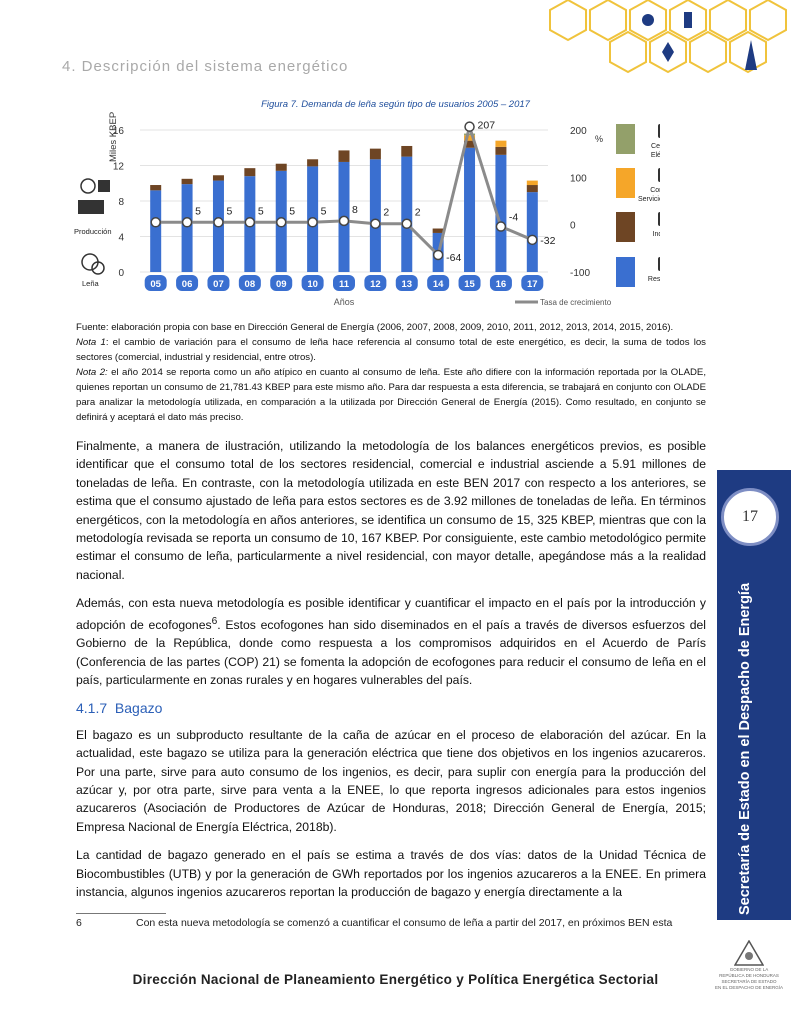 Image resolution: width=791 pixels, height=1024 pixels. I want to click on x-tick-label: 12, so click(375, 284).